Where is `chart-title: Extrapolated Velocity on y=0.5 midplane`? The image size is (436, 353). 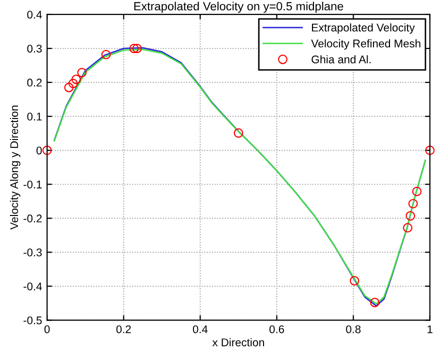 chart-title: Extrapolated Velocity on y=0.5 midplane is located at coordinates (239, 7).